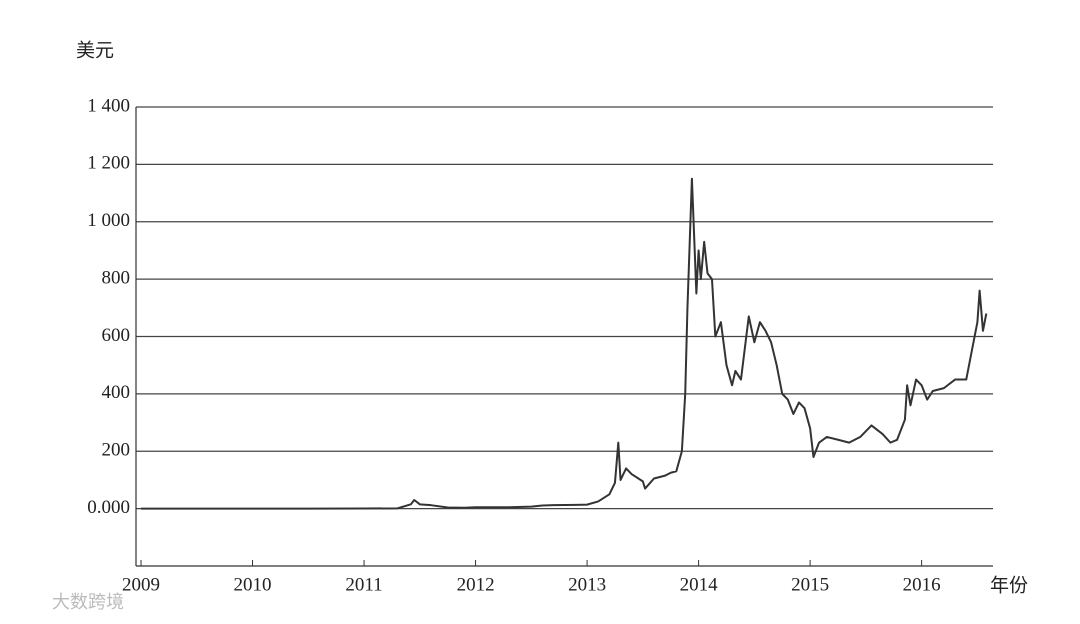 This screenshot has width=1080, height=624. What do you see at coordinates (116, 335) in the screenshot?
I see `y-tick-label: 600` at bounding box center [116, 335].